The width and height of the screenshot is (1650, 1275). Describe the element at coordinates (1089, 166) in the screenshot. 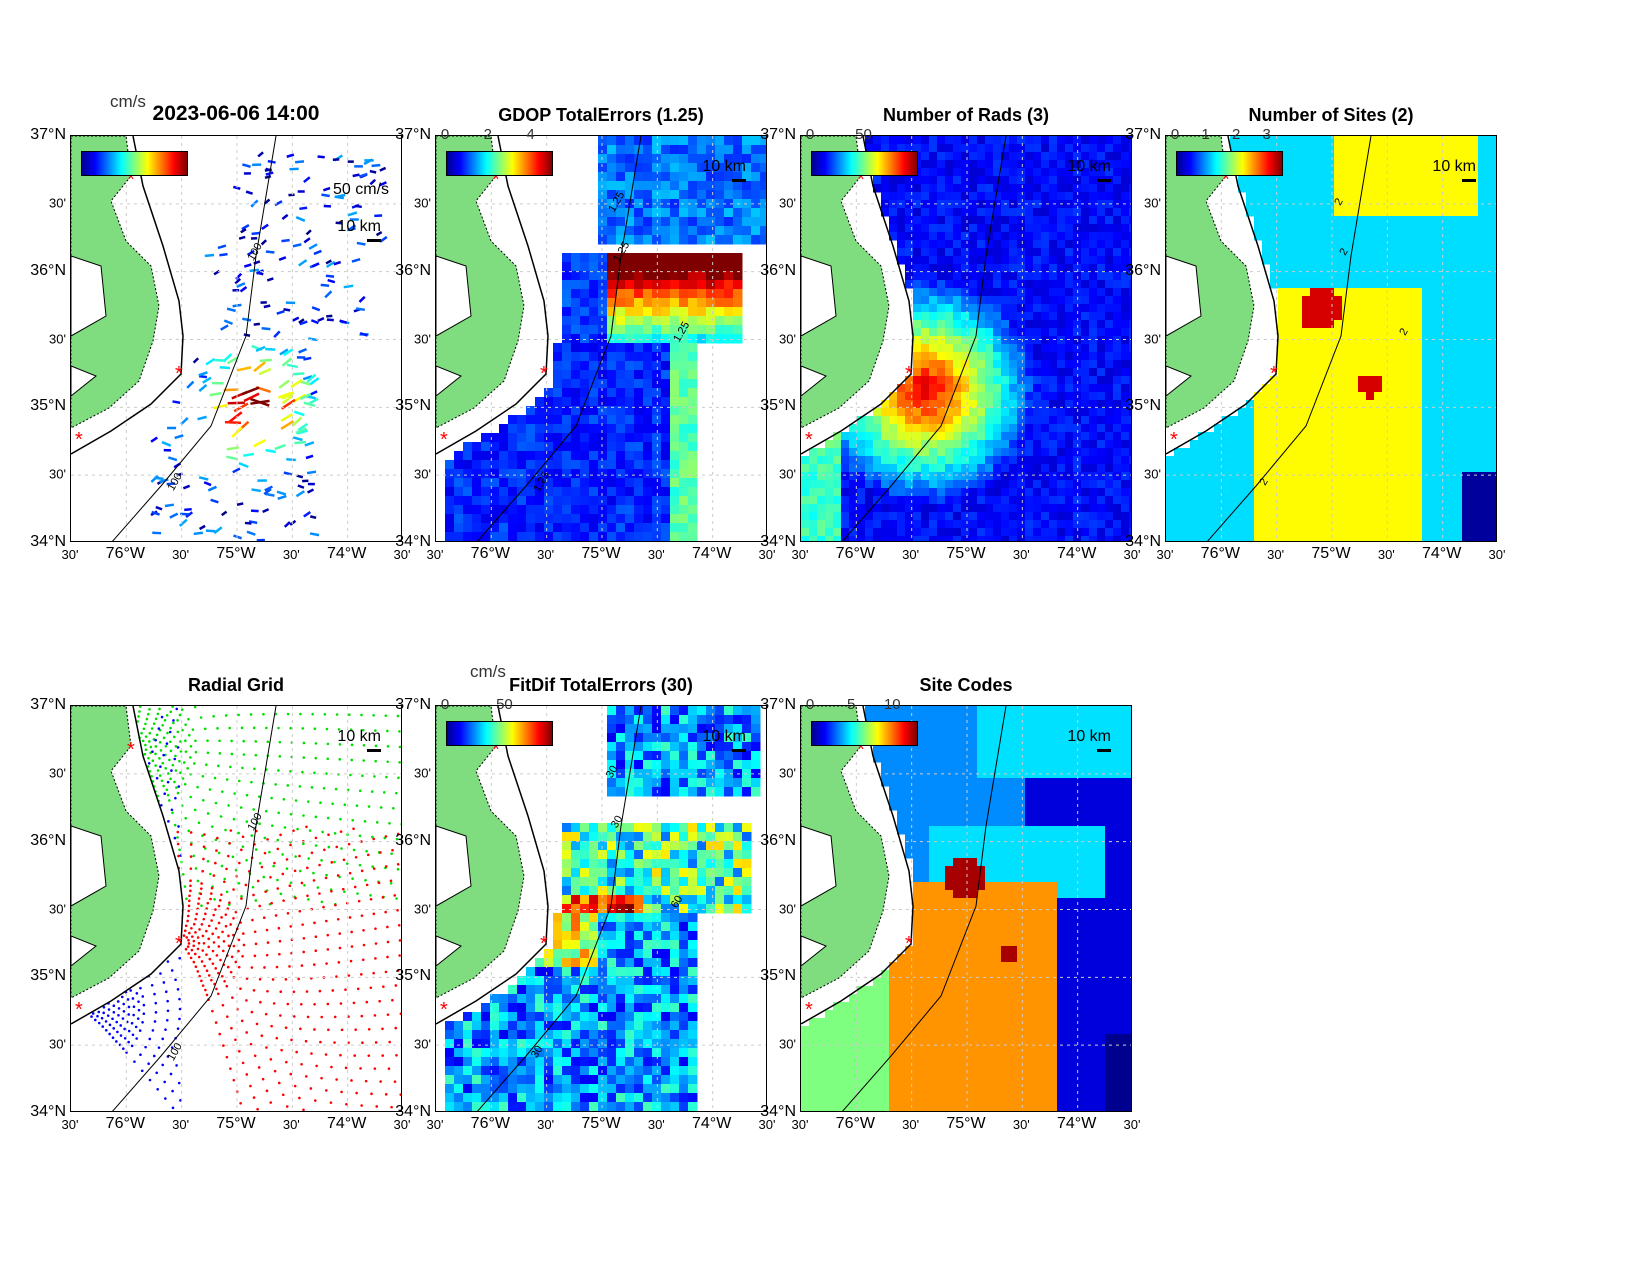

I see `scale-label: 10 km` at that location.